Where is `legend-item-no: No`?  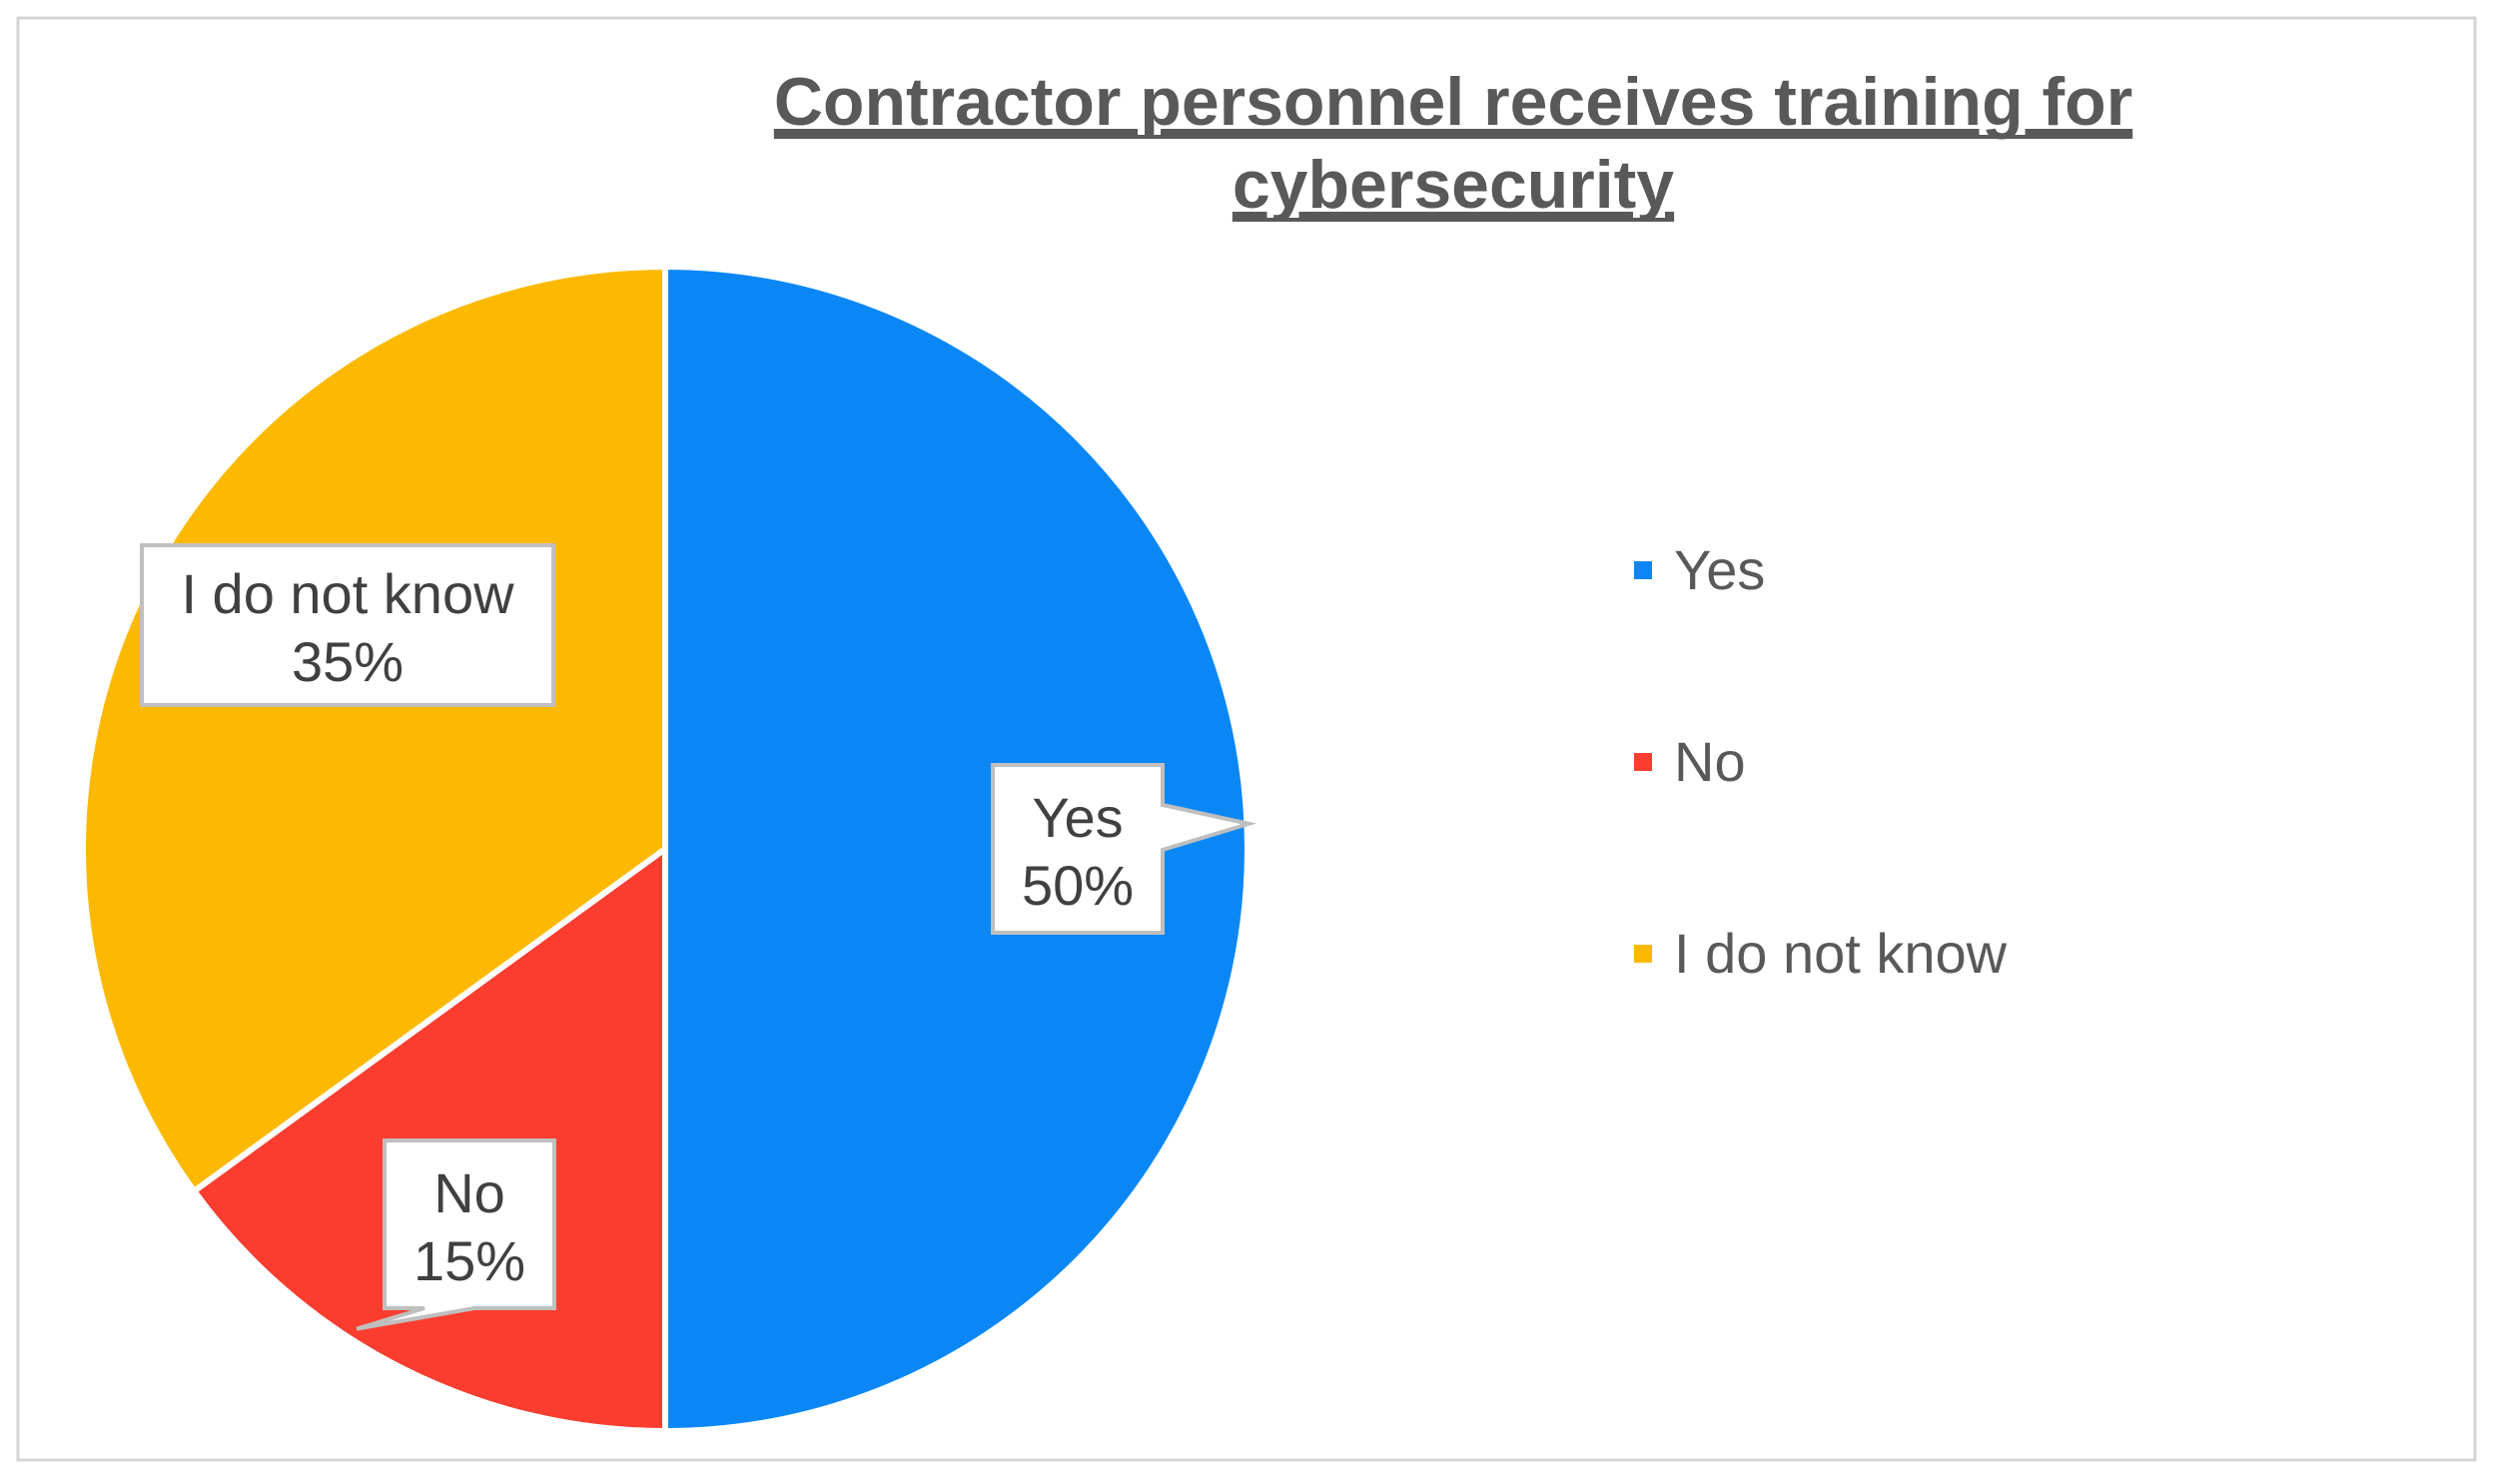
legend-item-no: No is located at coordinates (1690, 762).